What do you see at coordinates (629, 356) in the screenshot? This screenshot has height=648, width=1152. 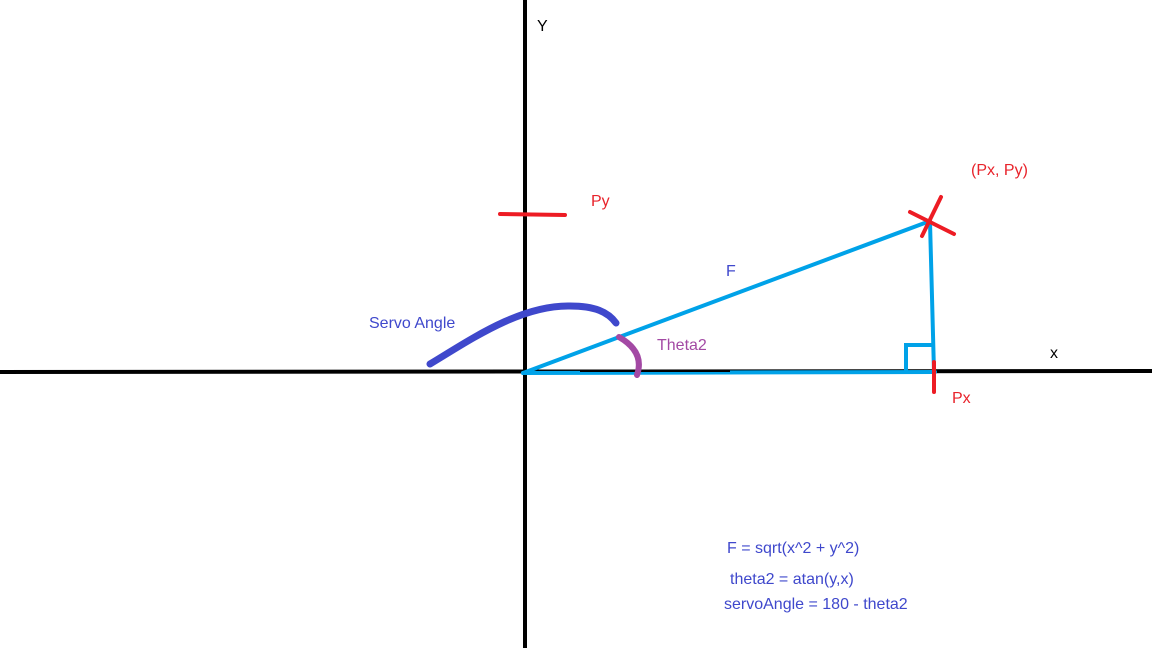 I see `theta2-arc` at bounding box center [629, 356].